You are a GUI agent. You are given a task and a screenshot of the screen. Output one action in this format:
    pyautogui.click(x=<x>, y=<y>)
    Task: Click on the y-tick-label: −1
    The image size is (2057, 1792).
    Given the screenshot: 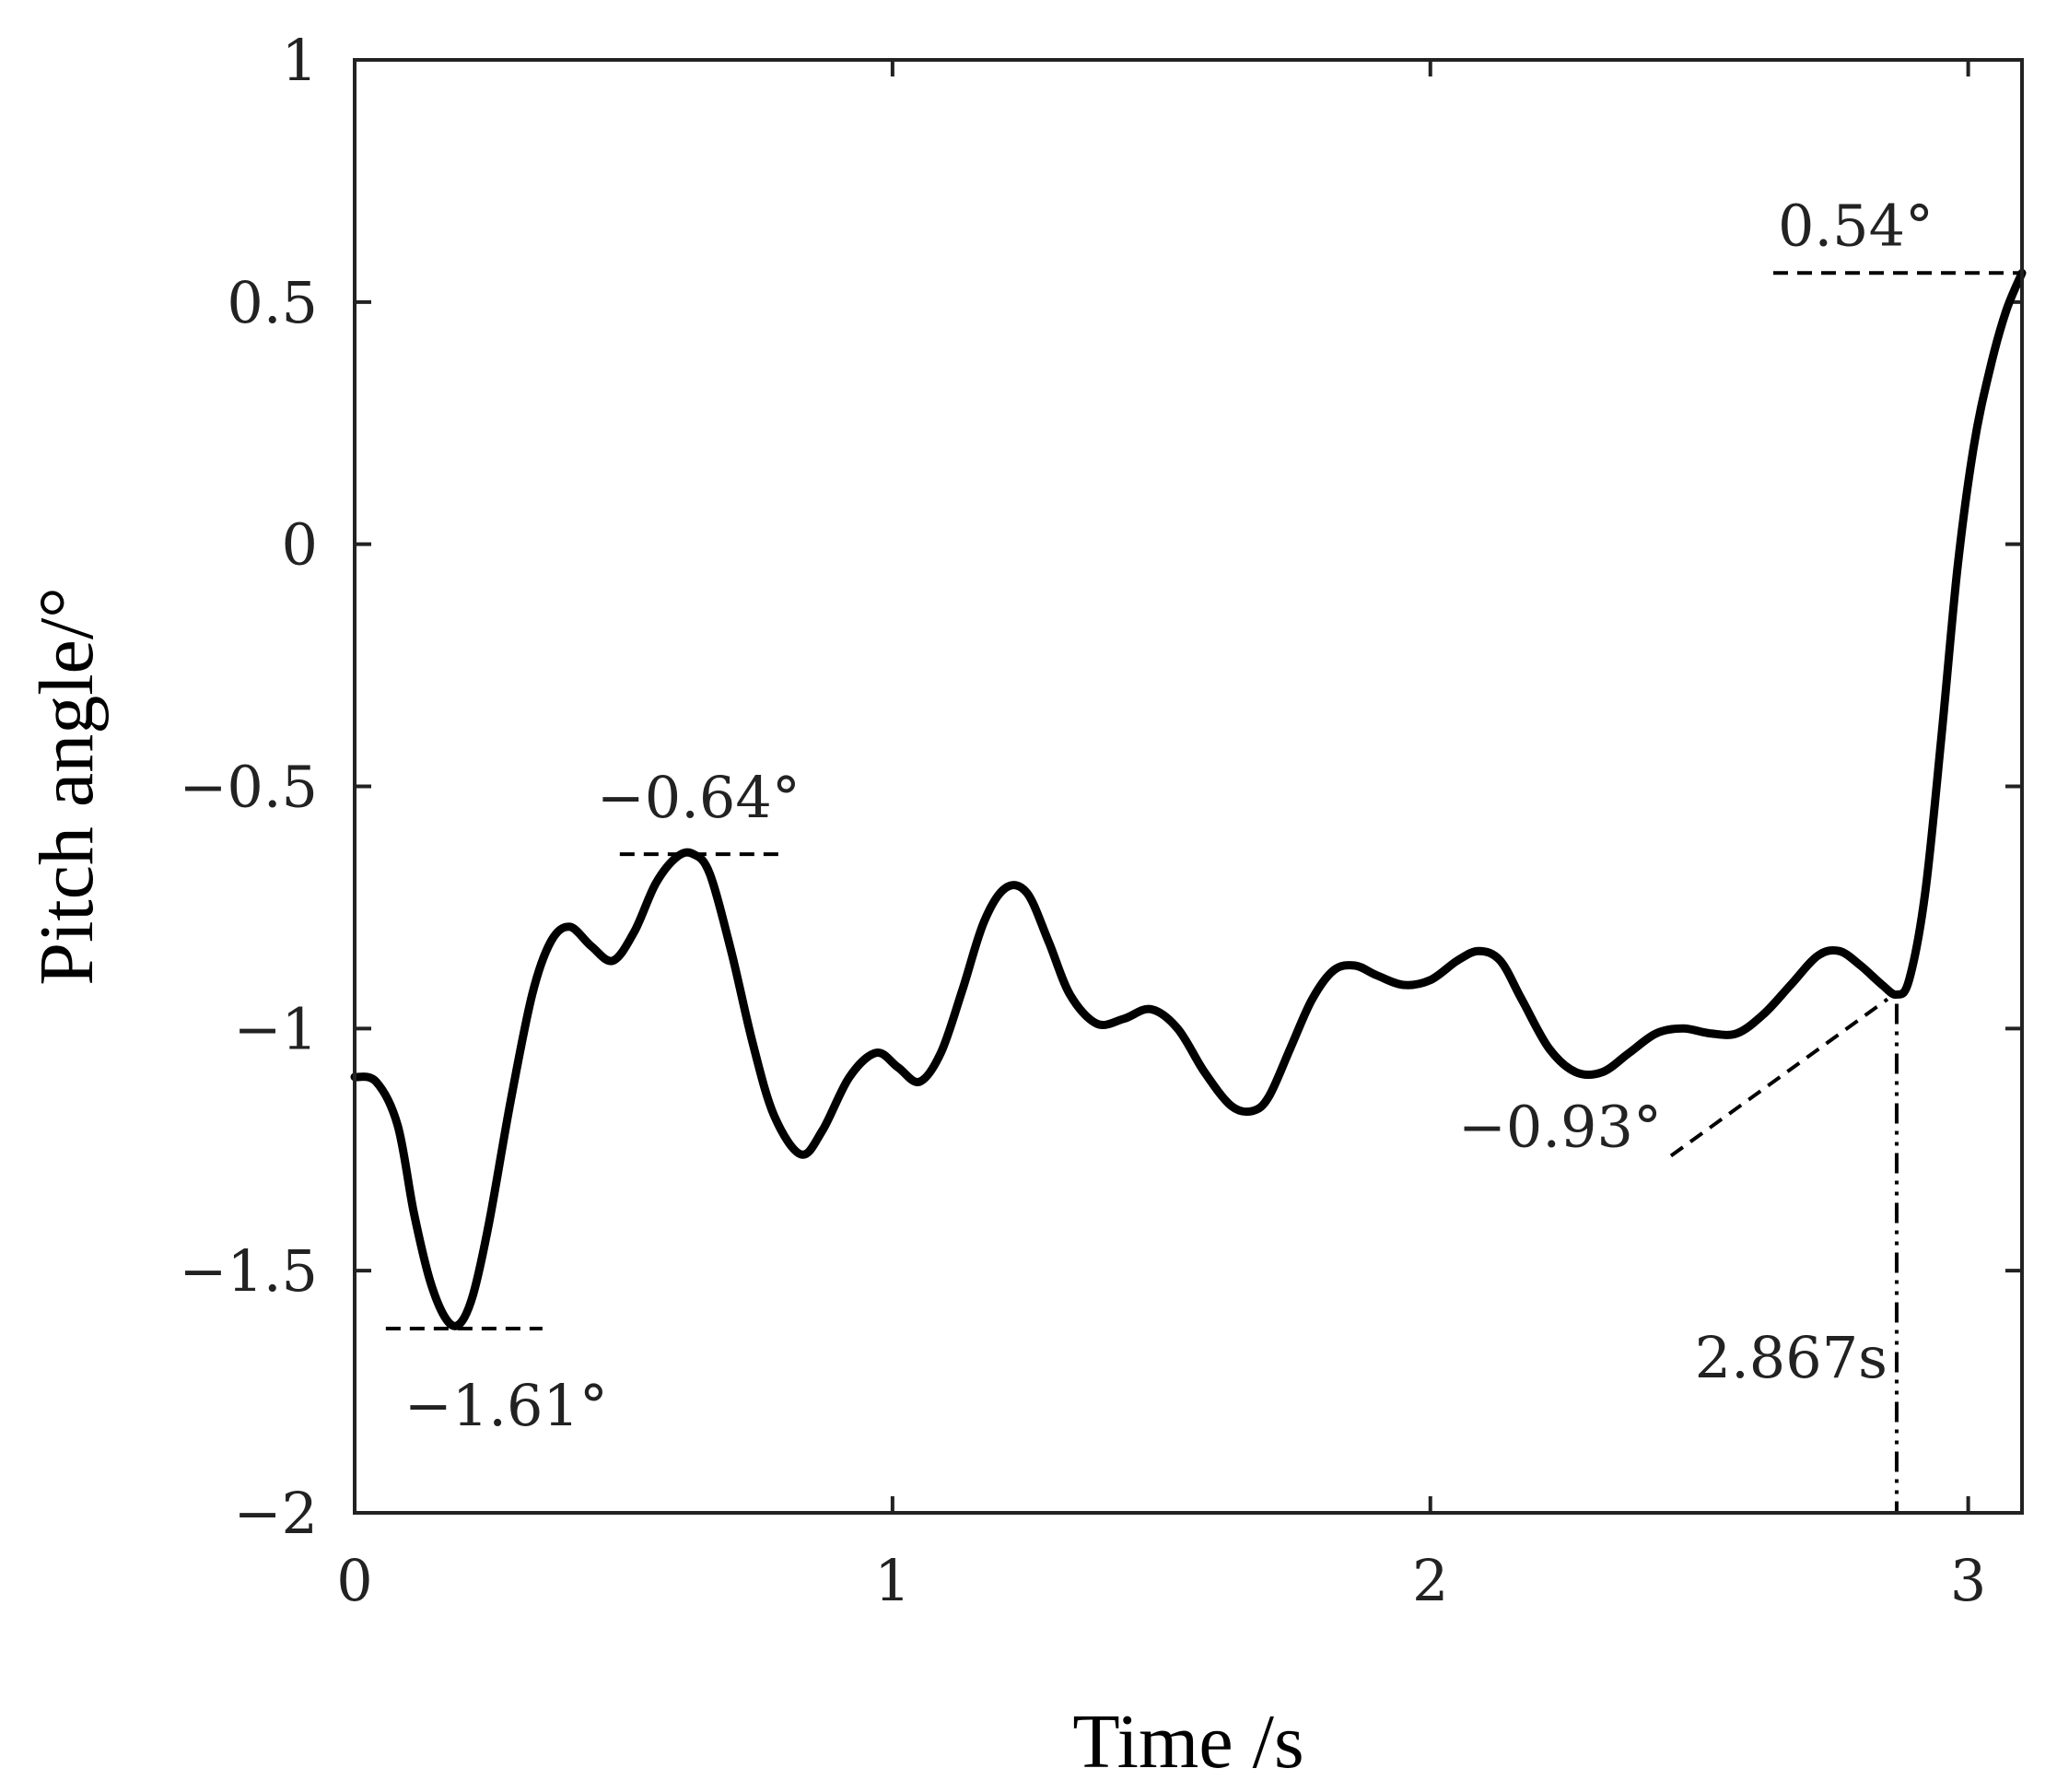 What is the action you would take?
    pyautogui.click(x=276, y=1028)
    